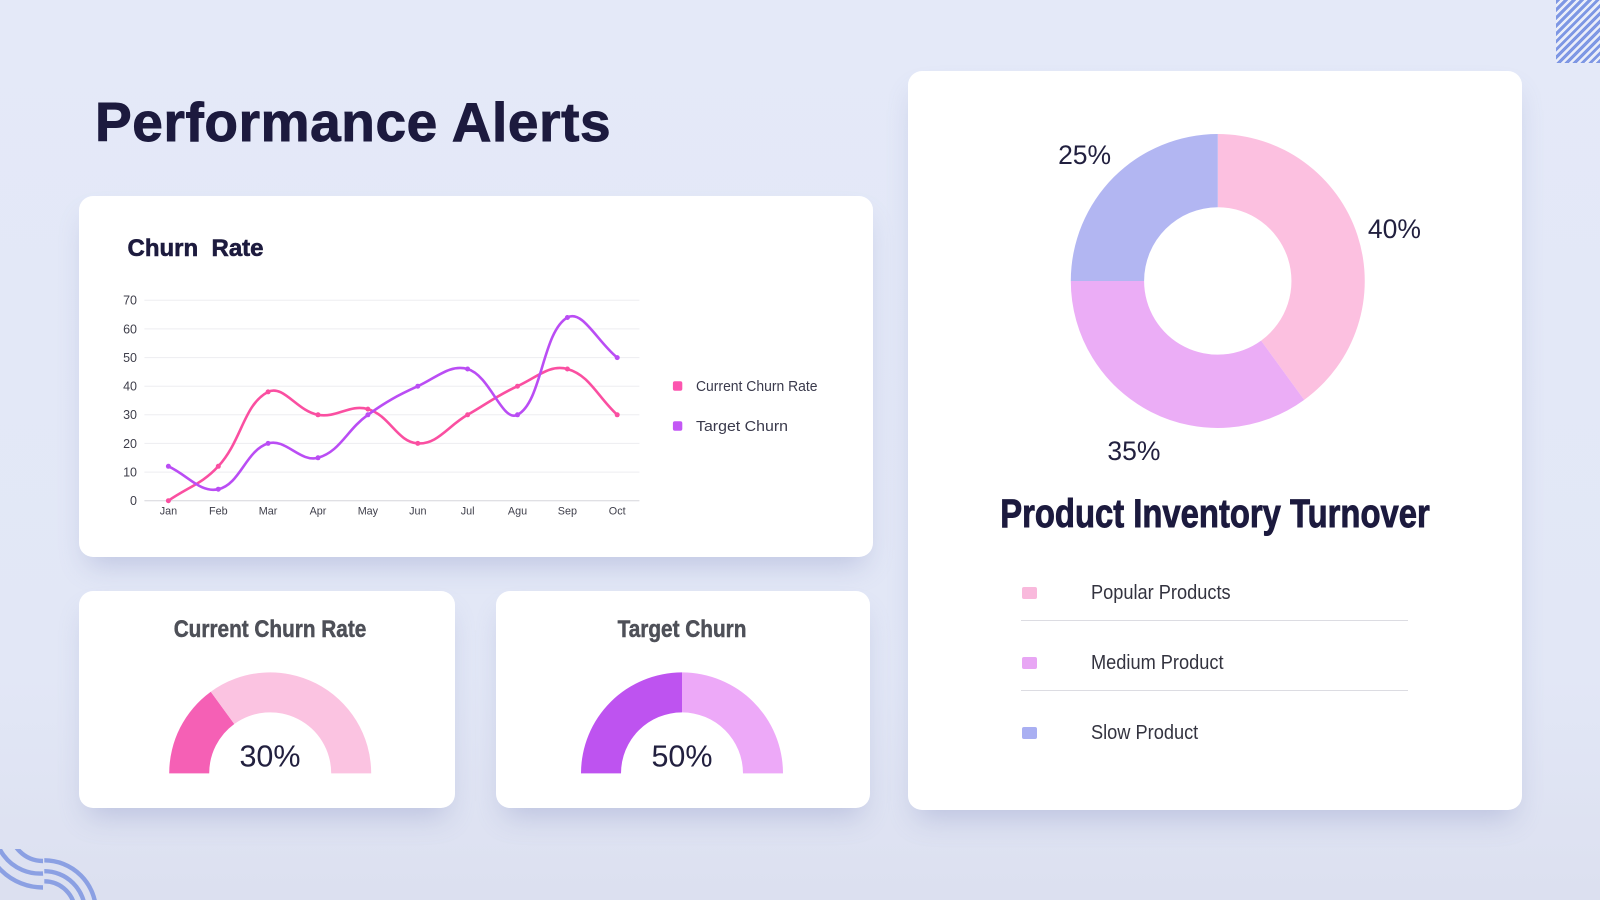 The width and height of the screenshot is (1600, 900). Describe the element at coordinates (617, 511) in the screenshot. I see `svg-text: Oct` at that location.